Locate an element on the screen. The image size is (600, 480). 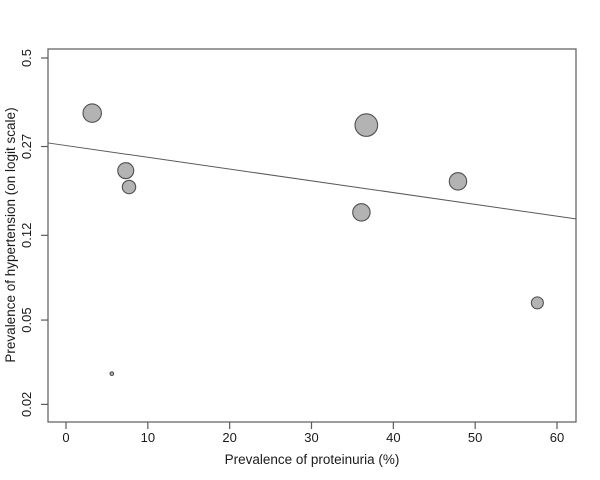
x-axis-label: Prevalence of proteinuria (%) is located at coordinates (312, 459).